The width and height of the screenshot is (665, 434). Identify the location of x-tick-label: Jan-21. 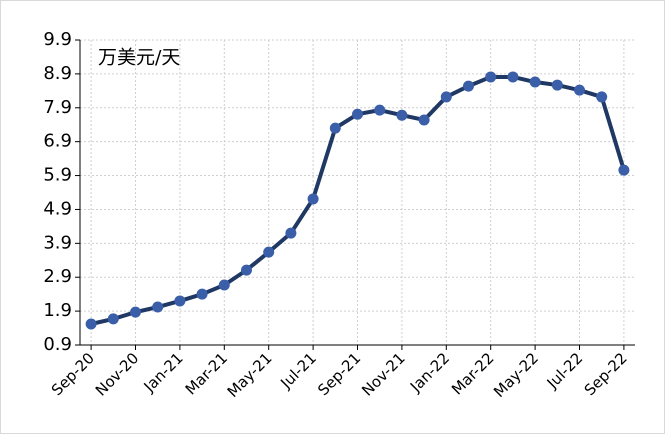
(163, 372).